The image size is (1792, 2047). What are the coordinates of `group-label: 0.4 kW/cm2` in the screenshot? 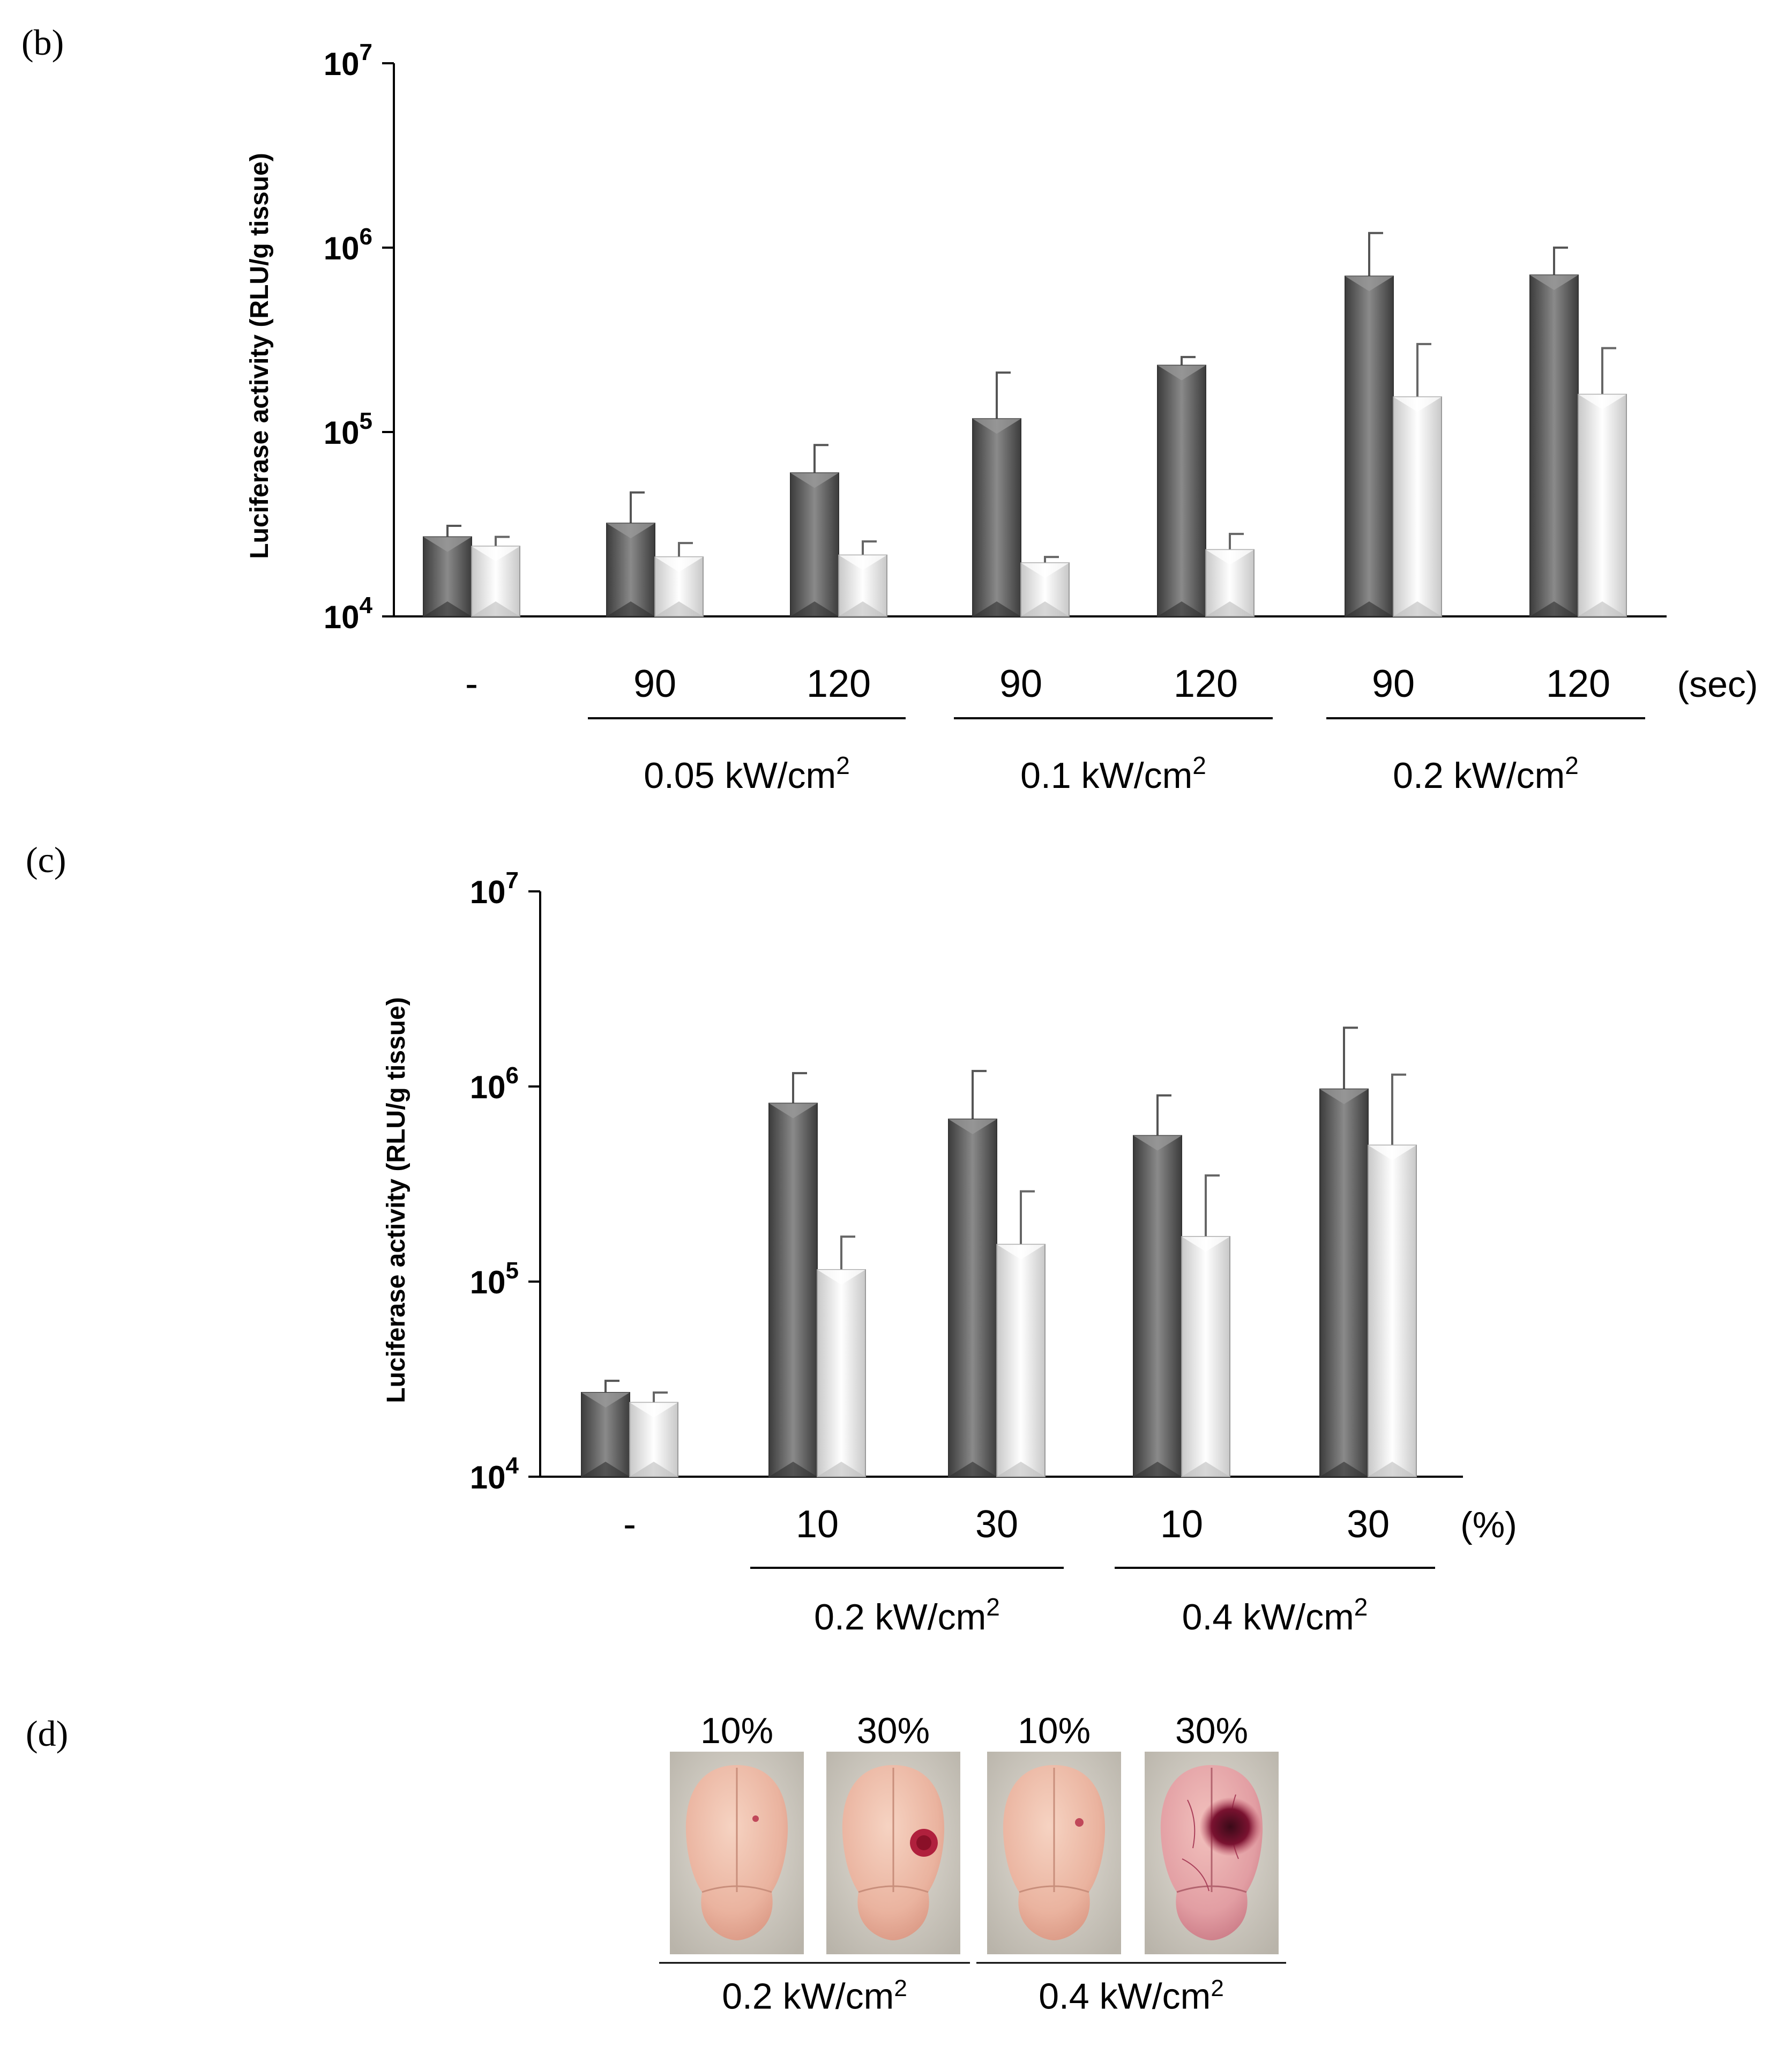 It's located at (1275, 1615).